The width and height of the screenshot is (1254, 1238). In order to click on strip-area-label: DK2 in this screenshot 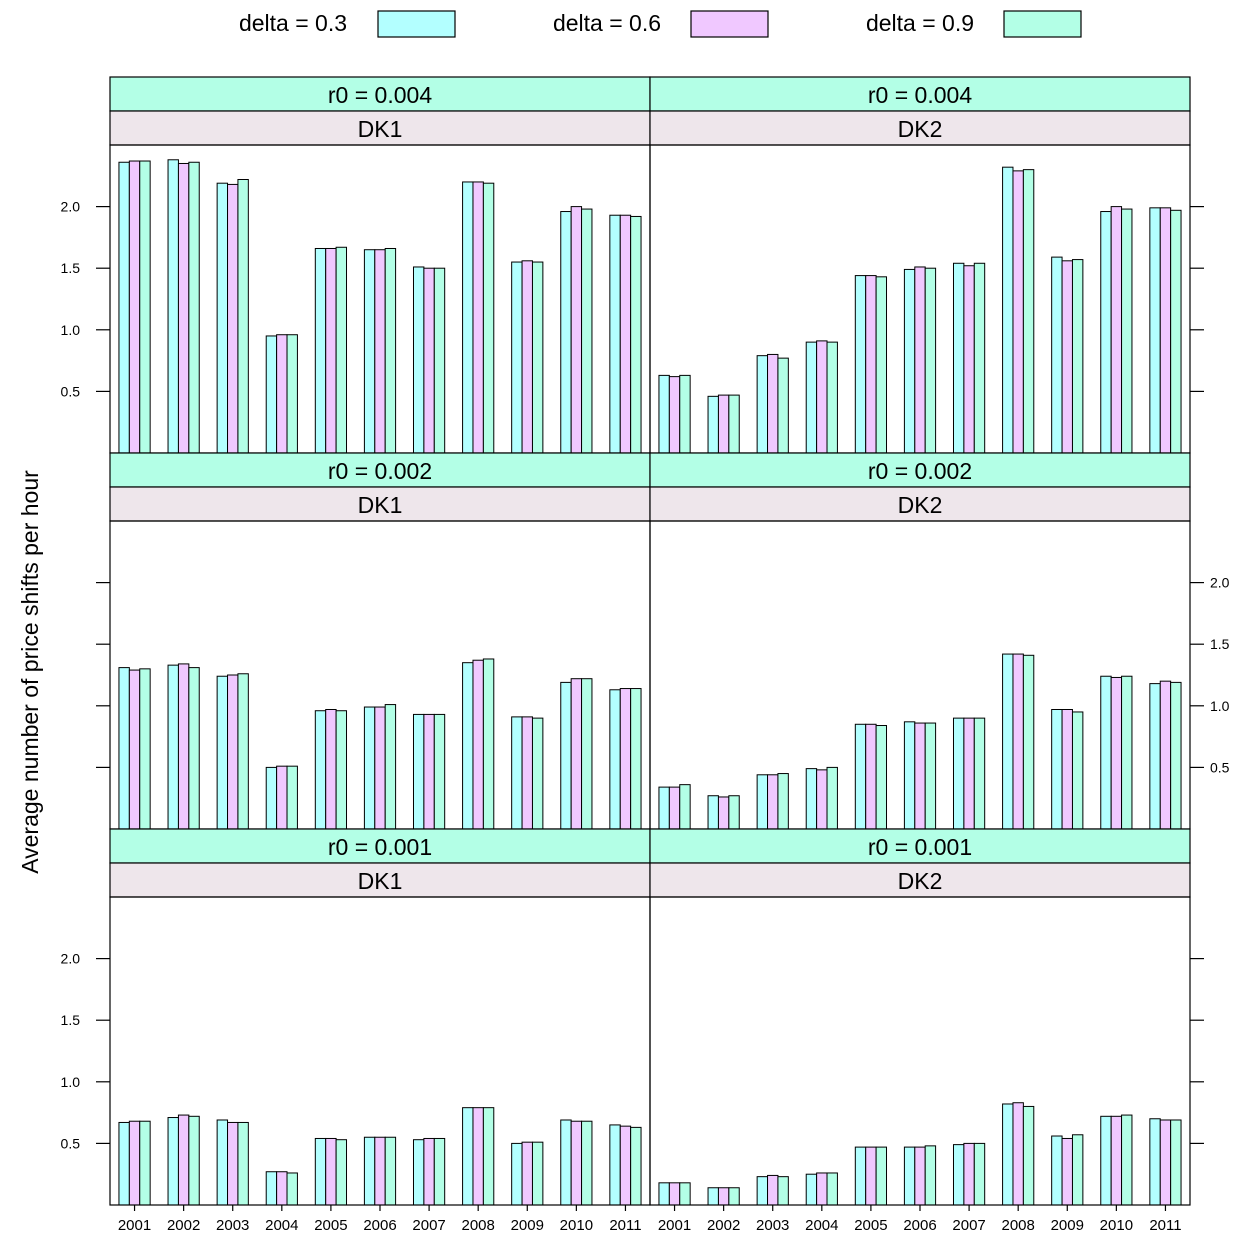, I will do `click(920, 881)`.